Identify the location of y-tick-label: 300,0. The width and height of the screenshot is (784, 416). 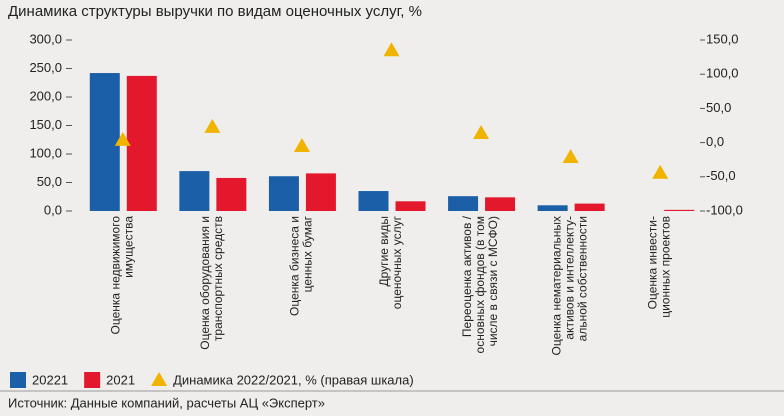
(45, 38).